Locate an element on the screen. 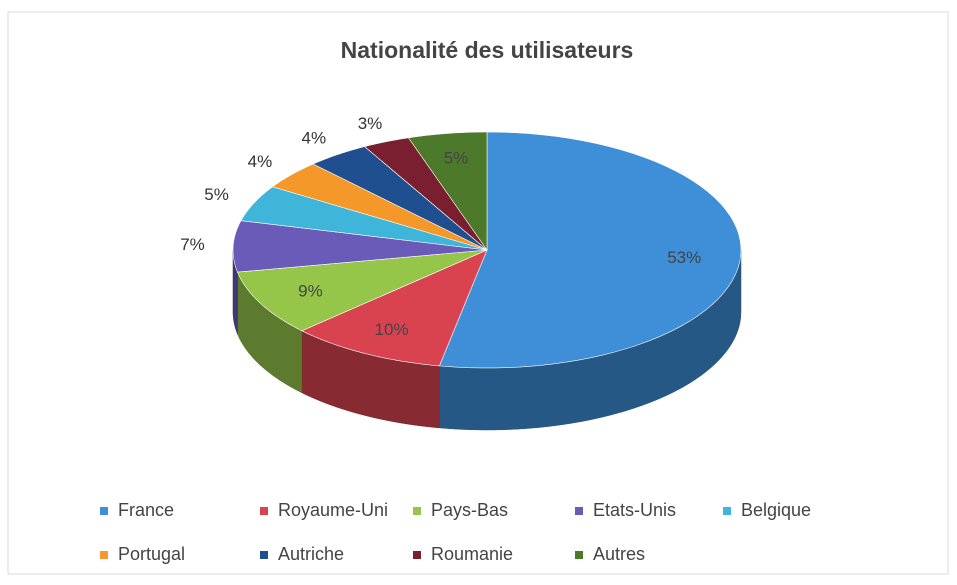 Image resolution: width=957 pixels, height=585 pixels. legend-label: Etats-Unis is located at coordinates (634, 510).